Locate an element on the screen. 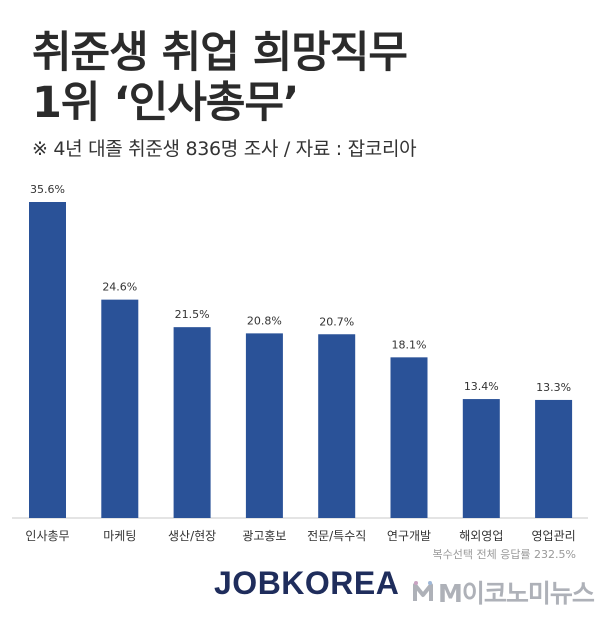  watermark-logo-icon is located at coordinates (423, 591).